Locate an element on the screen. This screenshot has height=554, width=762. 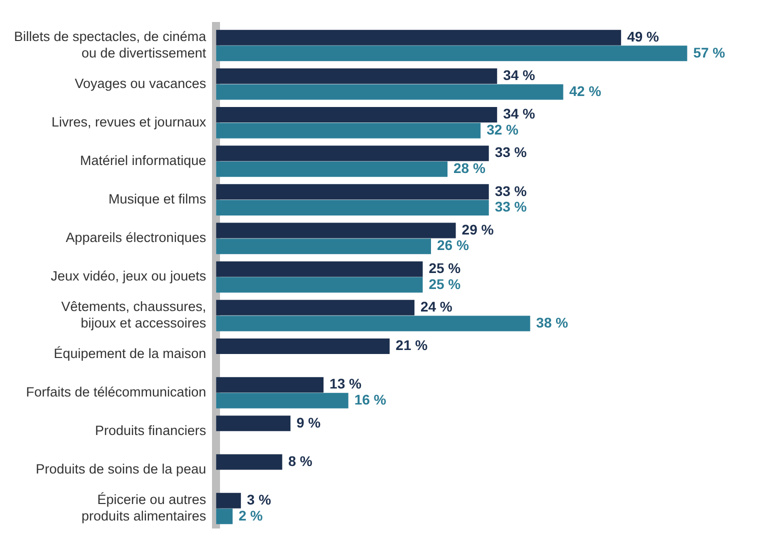
data-label: 8 % is located at coordinates (300, 460).